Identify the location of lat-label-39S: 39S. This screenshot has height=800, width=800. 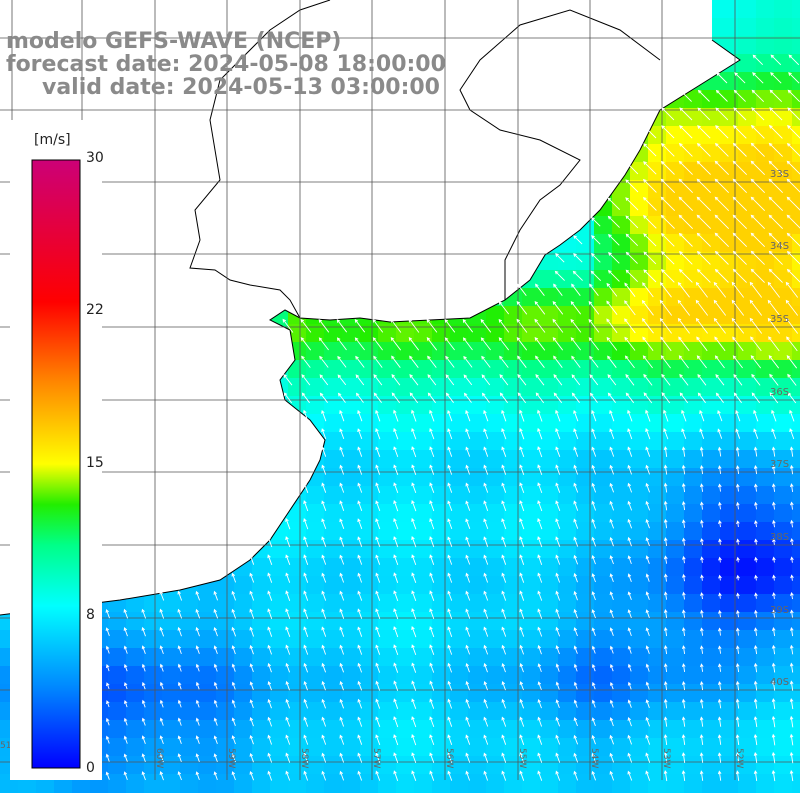
(779, 610).